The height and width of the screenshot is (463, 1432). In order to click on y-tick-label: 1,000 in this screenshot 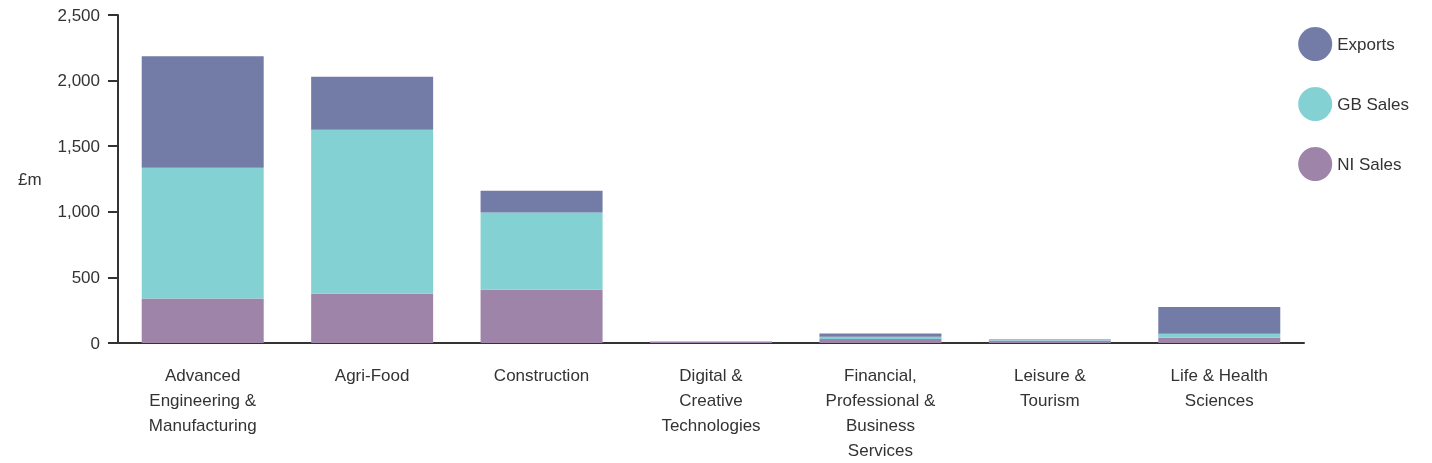, I will do `click(78, 212)`.